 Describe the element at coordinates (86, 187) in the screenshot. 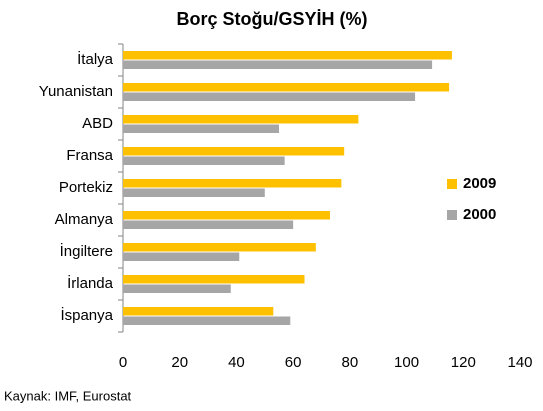

I see `y-tick-label: Portekiz` at that location.